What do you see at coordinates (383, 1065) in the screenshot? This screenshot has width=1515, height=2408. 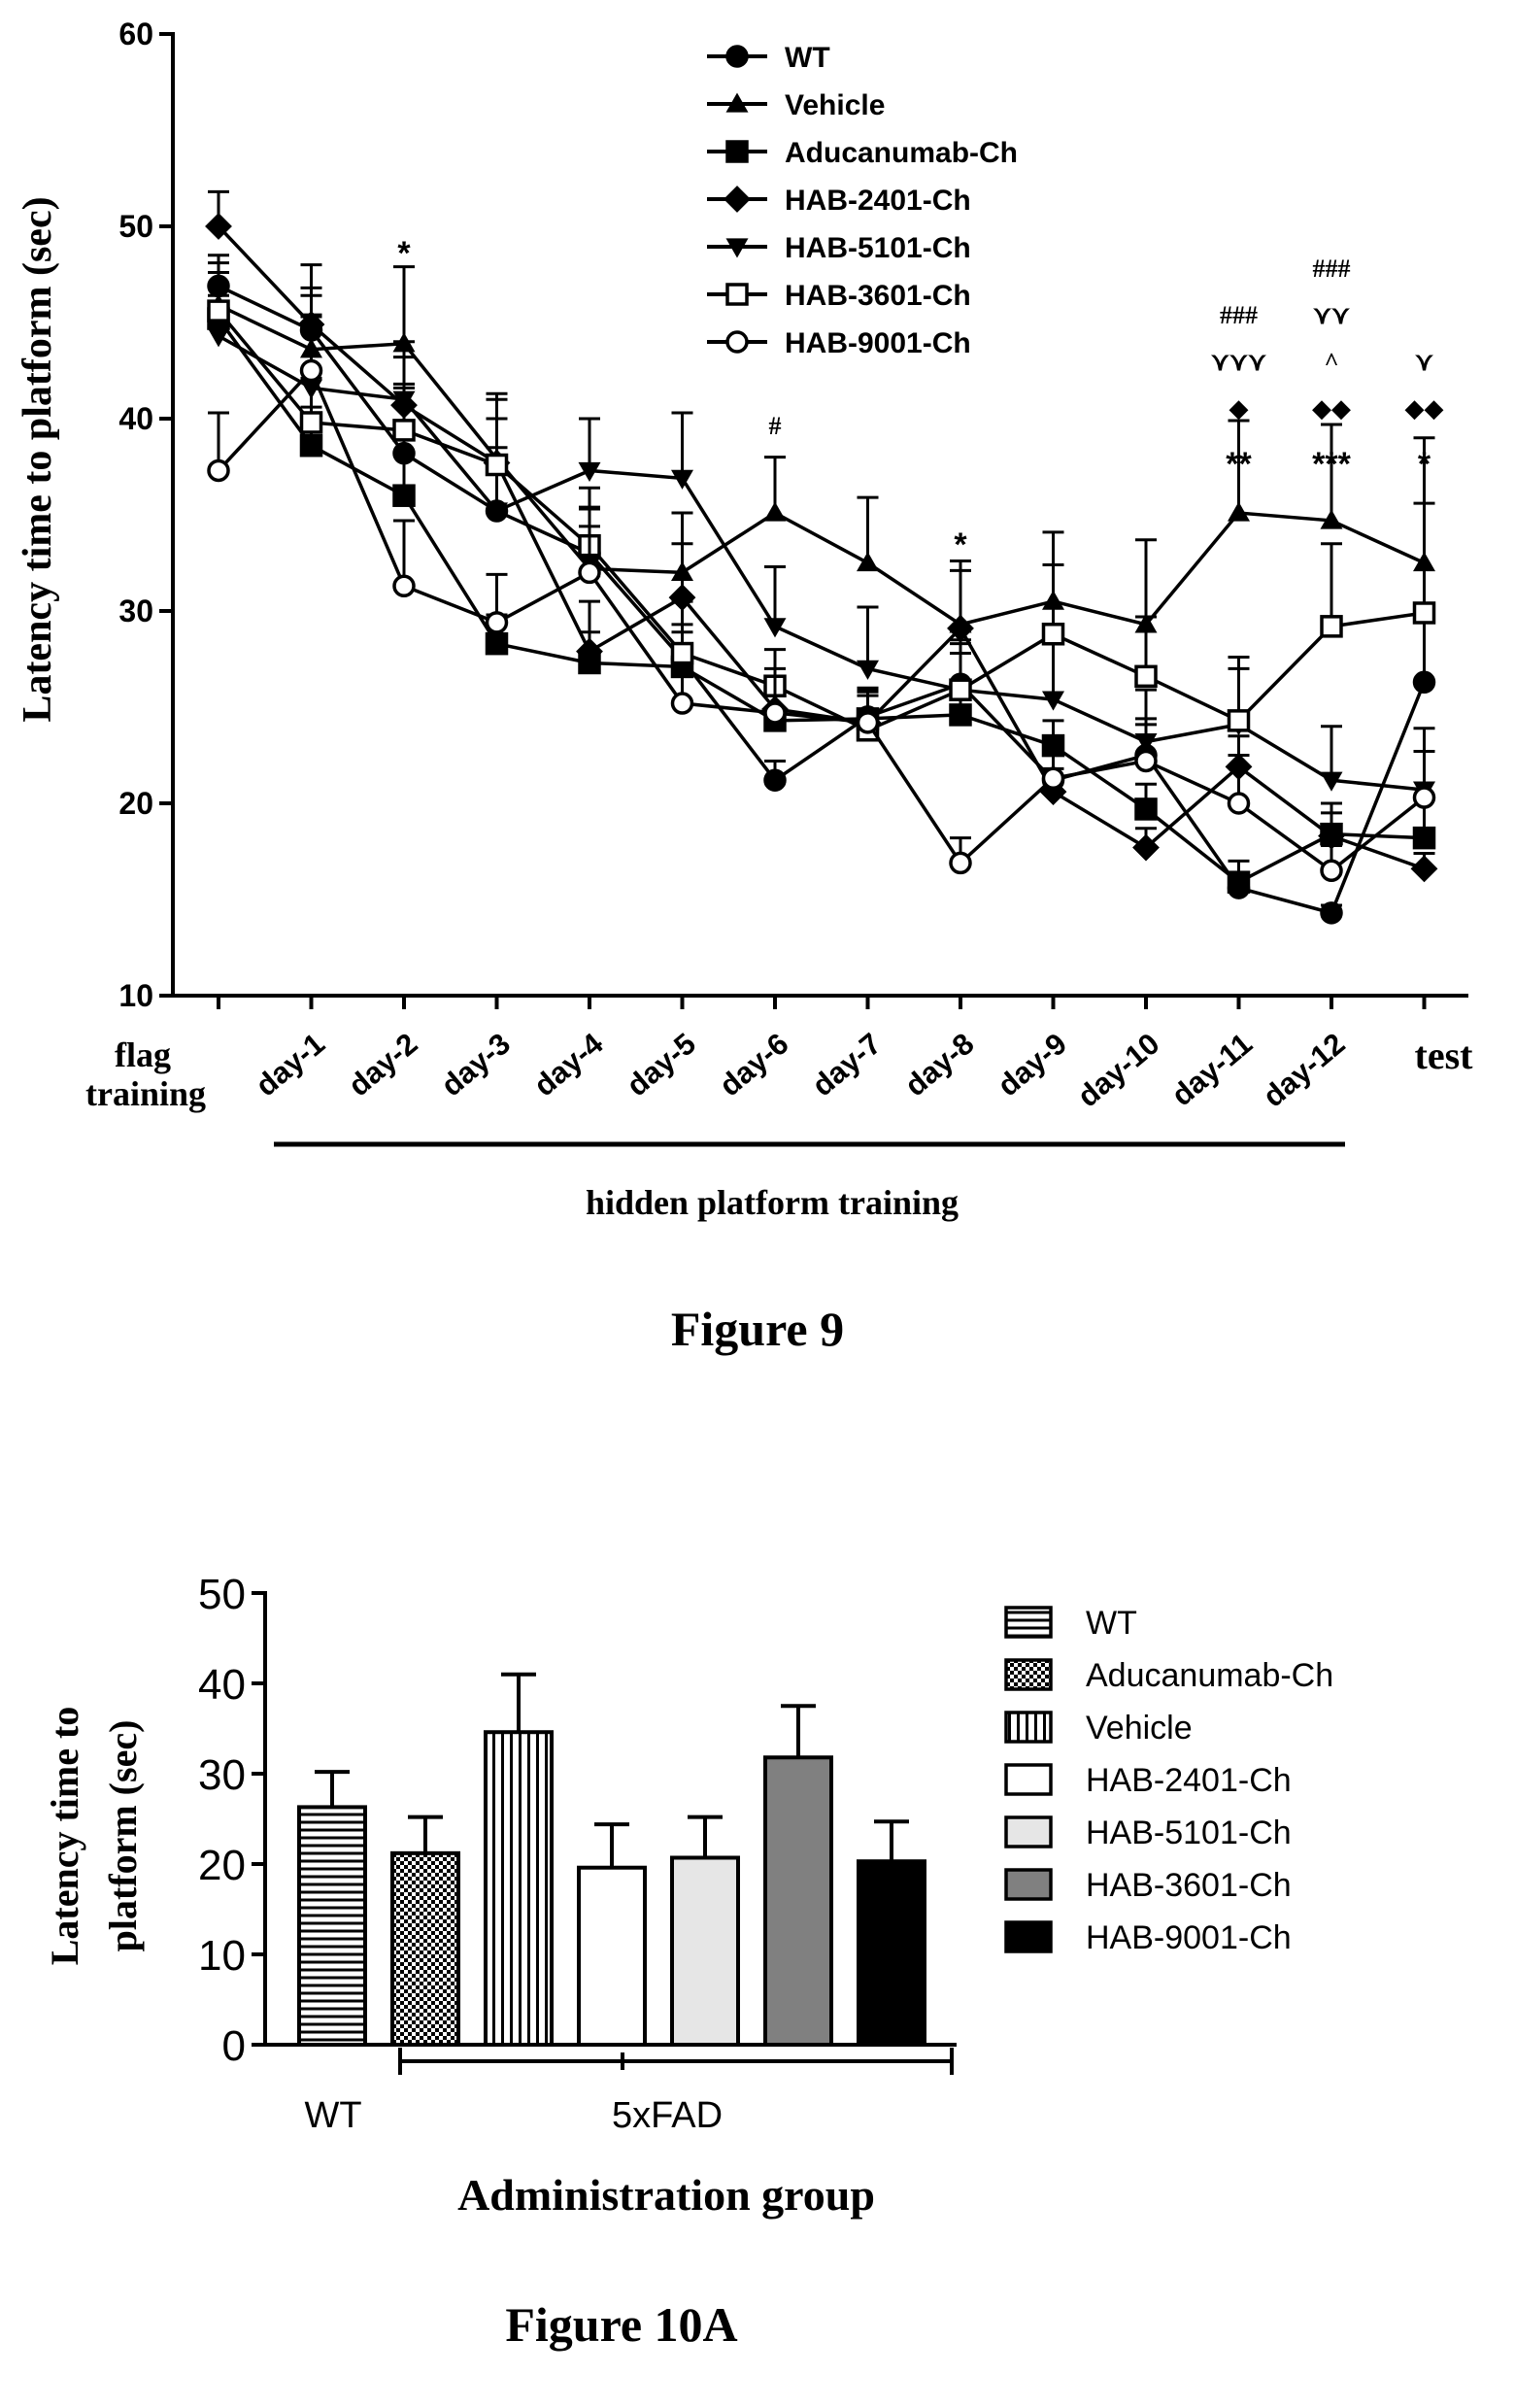 I see `x-tick-label: day-2` at bounding box center [383, 1065].